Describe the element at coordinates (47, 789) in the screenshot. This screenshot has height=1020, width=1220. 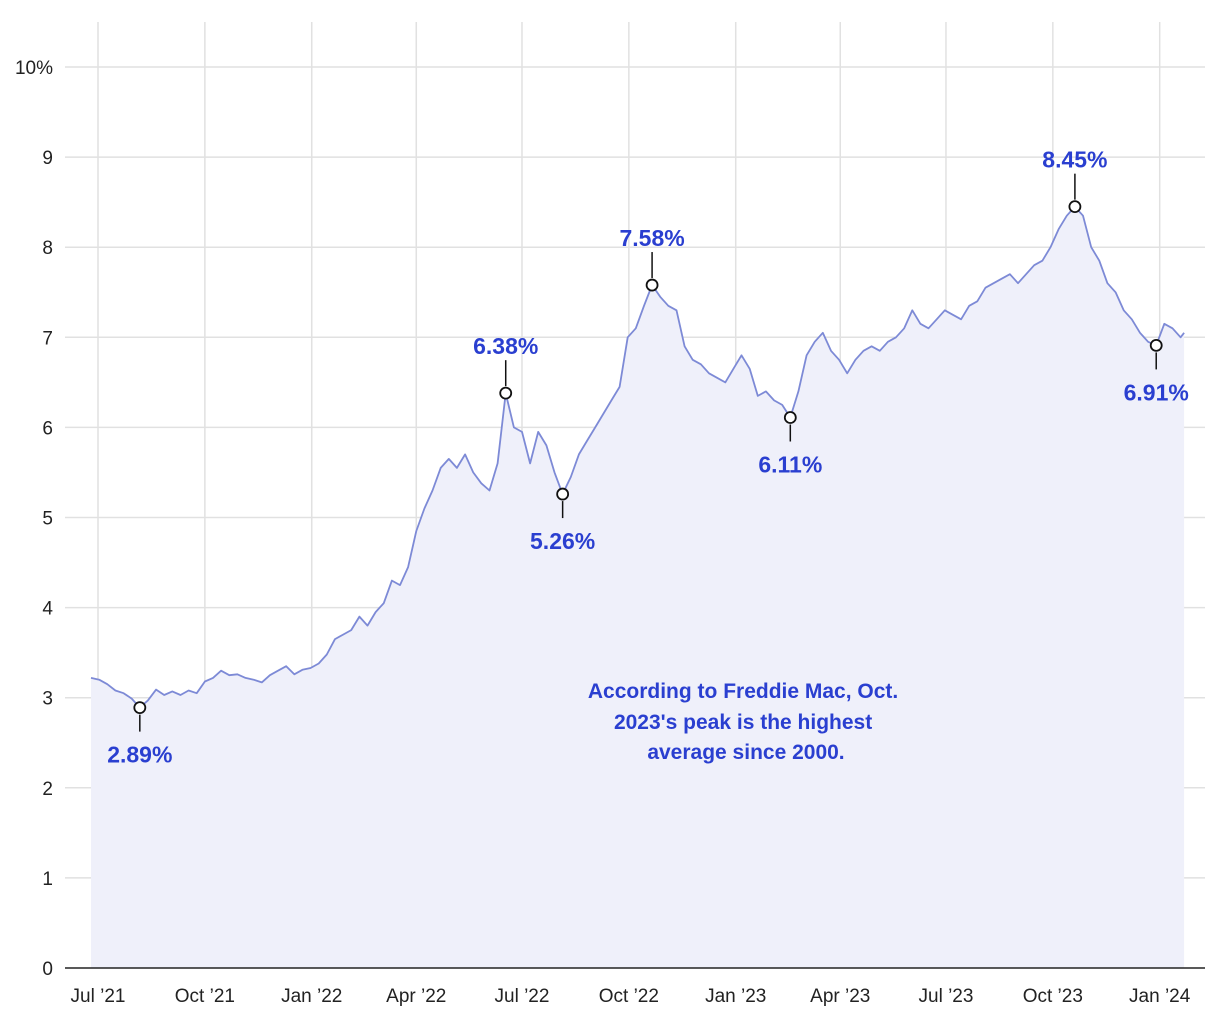
I see `y-tick-label: 2` at that location.